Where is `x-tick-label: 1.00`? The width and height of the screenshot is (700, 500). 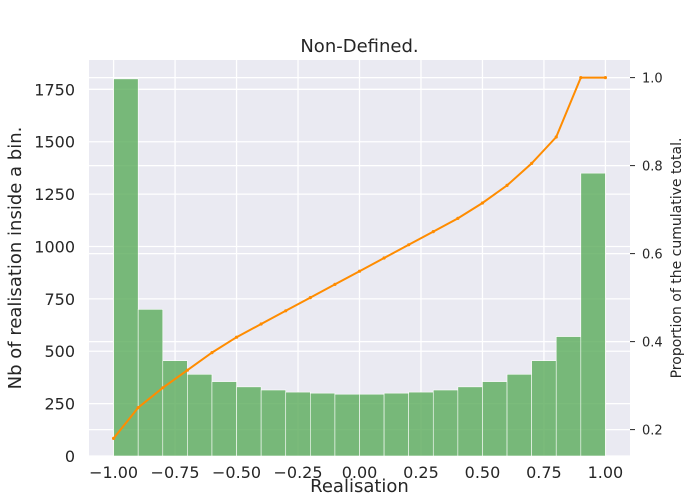 x-tick-label: 1.00 is located at coordinates (606, 472).